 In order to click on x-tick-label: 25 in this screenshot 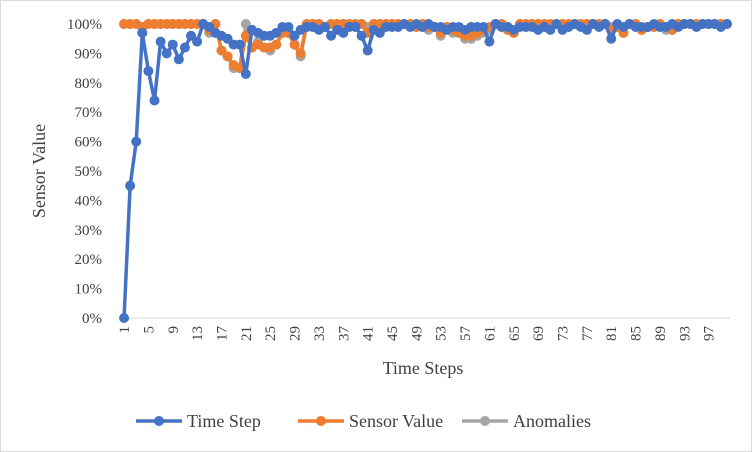, I will do `click(271, 333)`.